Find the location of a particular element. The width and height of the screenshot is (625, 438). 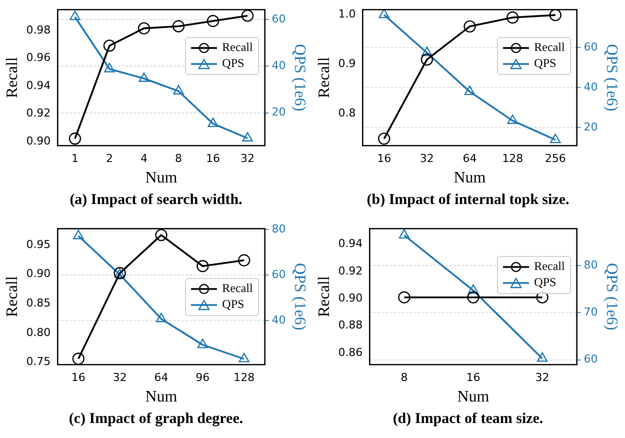

y-tick-label: 0.80 is located at coordinates (38, 332).